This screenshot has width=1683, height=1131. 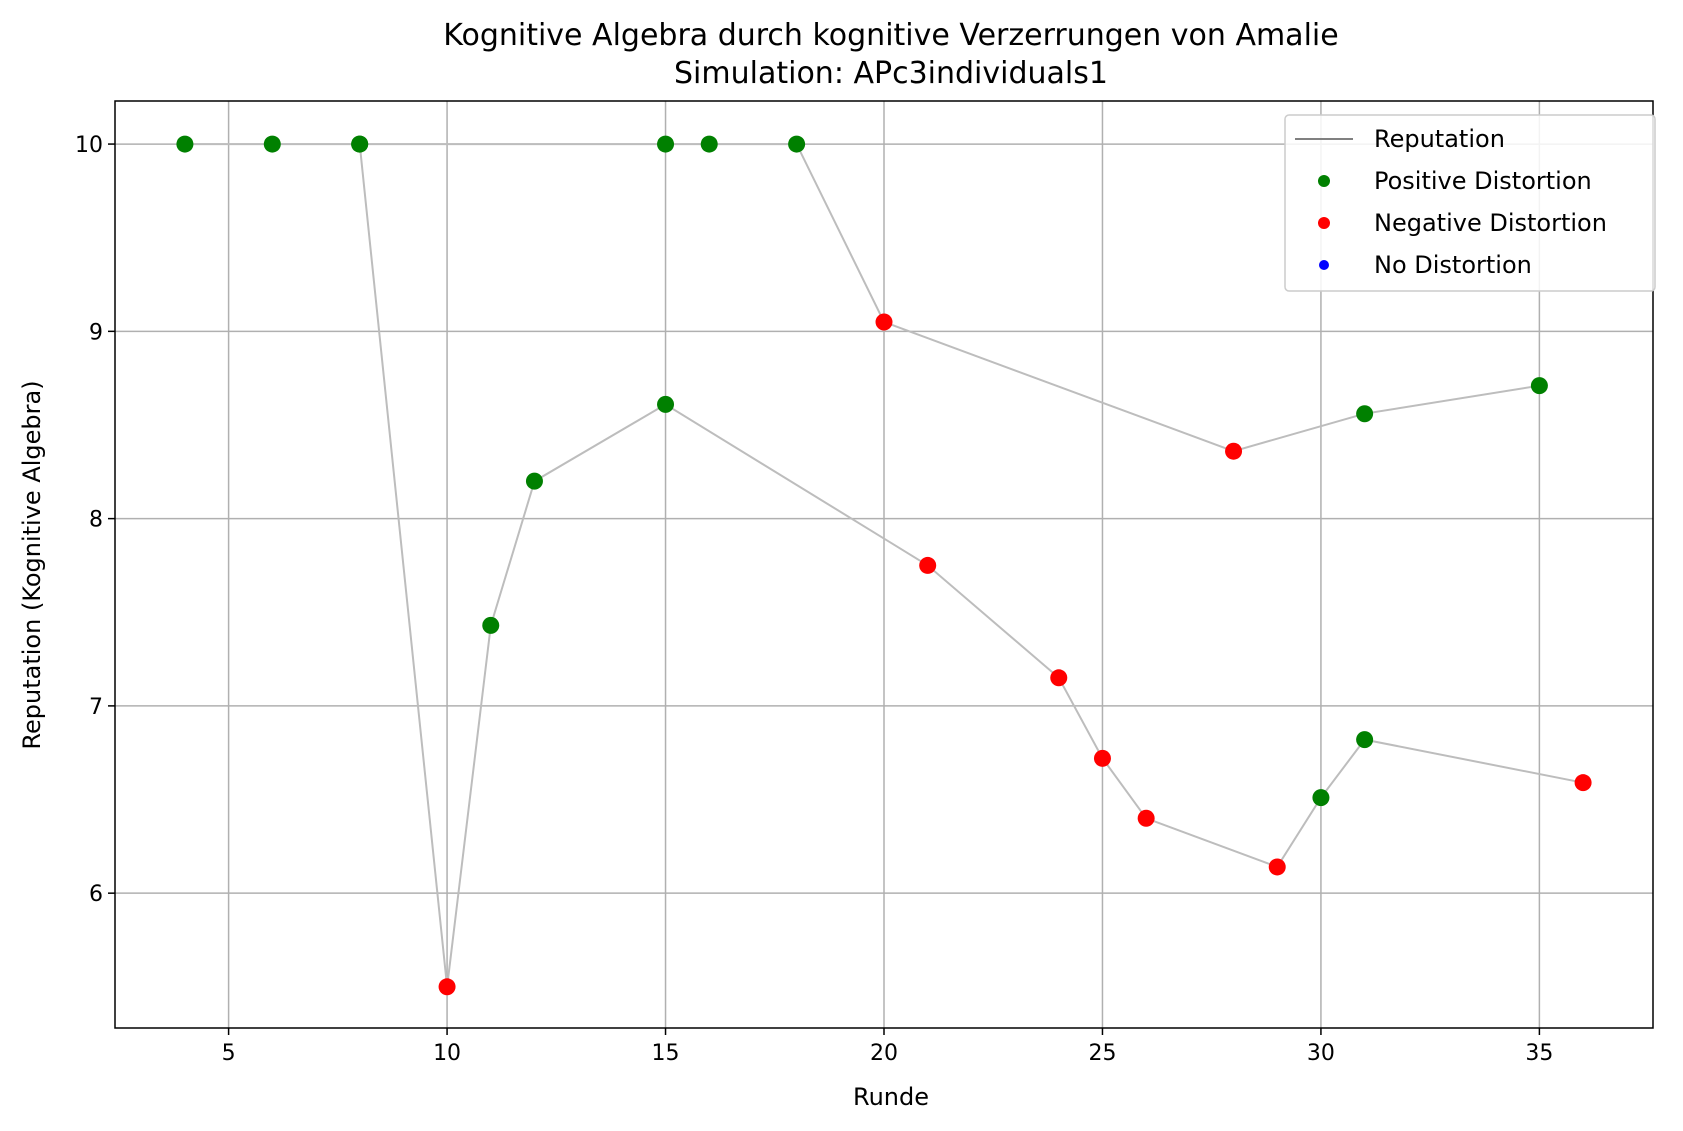 I want to click on x-tick-label: 25, so click(x=1102, y=1053).